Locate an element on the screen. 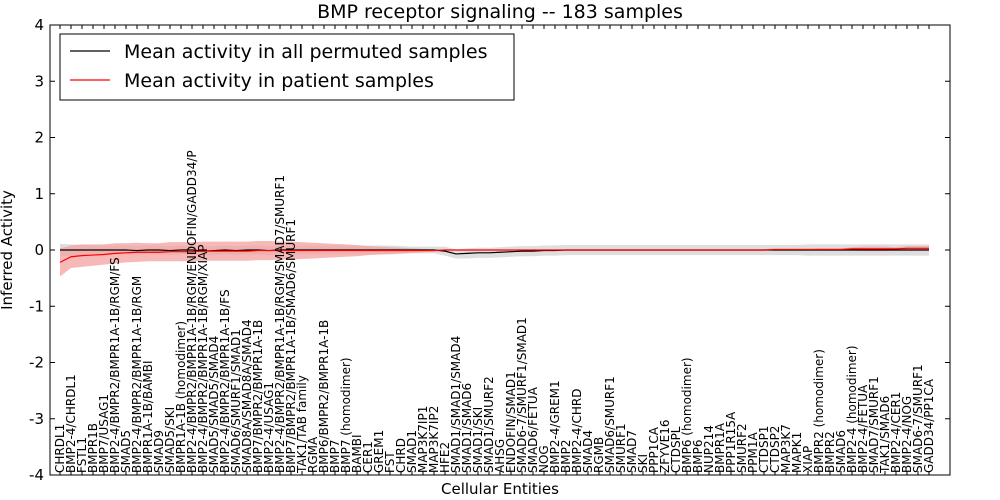  x-tick-label: NOG is located at coordinates (544, 459).